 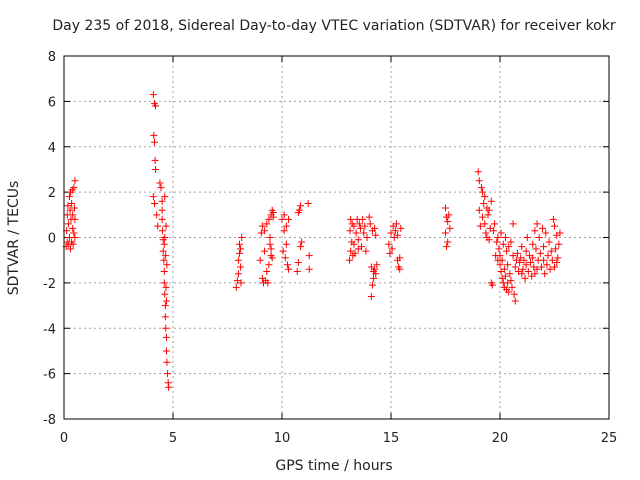 I want to click on x-tick-label: 25, so click(x=609, y=438).